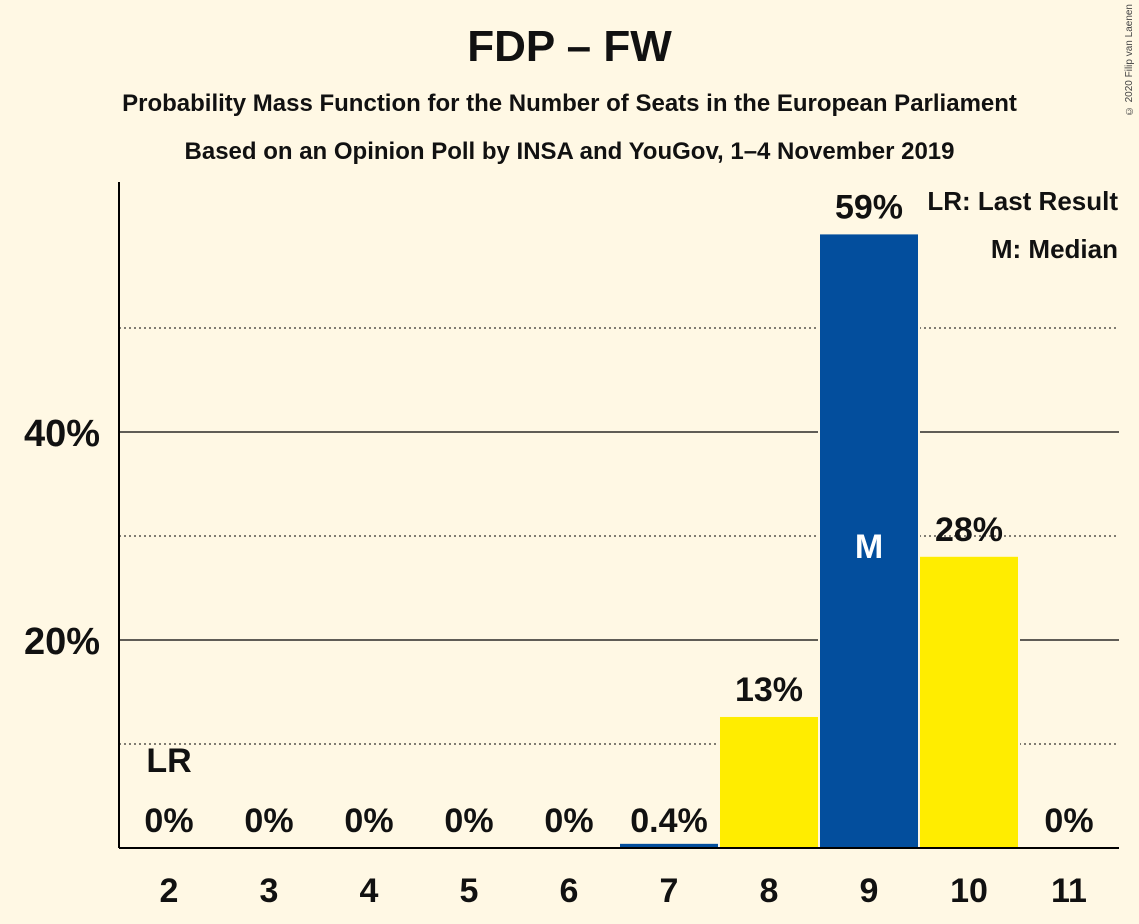 The height and width of the screenshot is (924, 1139). I want to click on value-label: 28%, so click(969, 530).